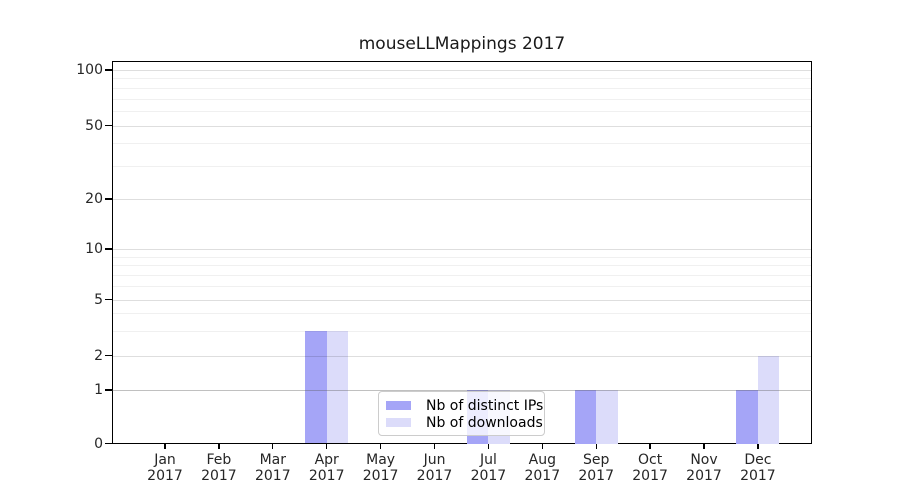  Describe the element at coordinates (219, 446) in the screenshot. I see `x-tick-mark-feb` at that location.